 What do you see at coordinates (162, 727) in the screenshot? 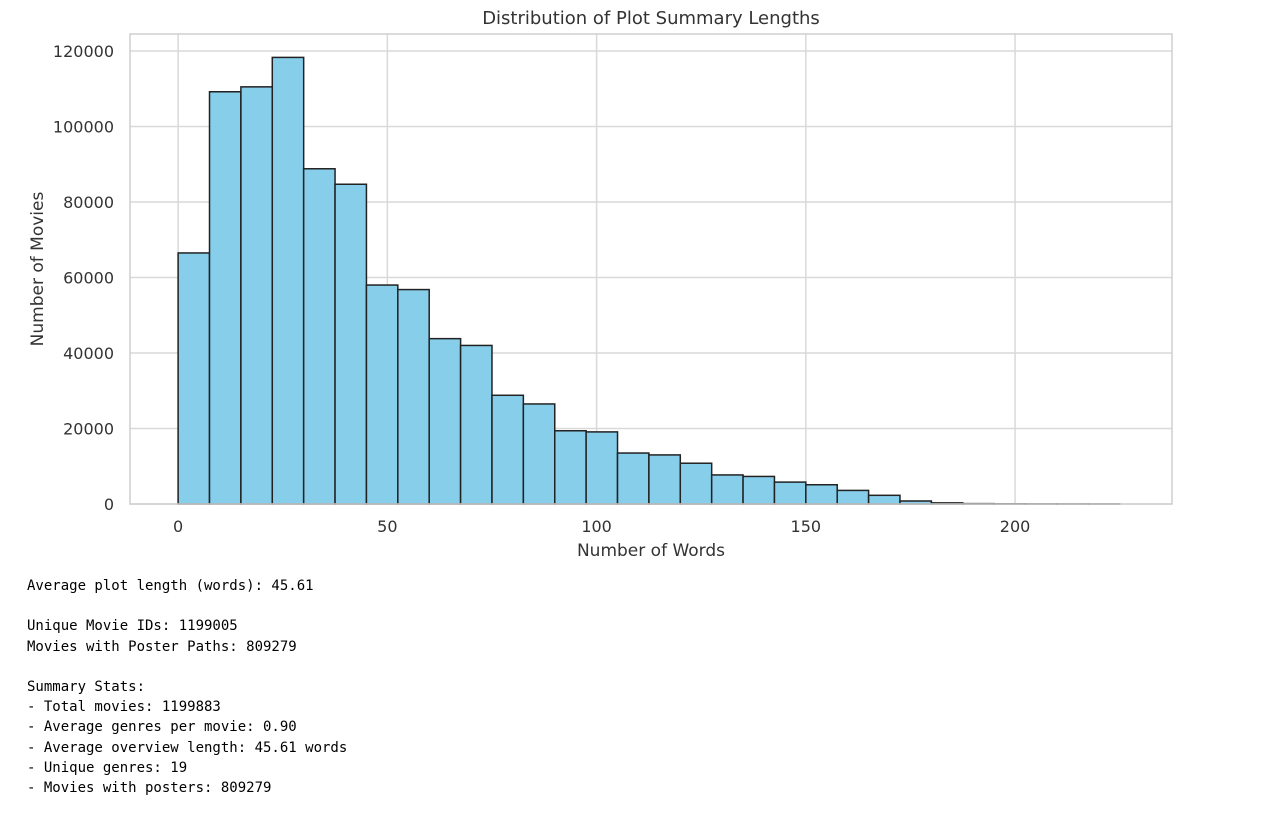
I see `avg-genres-line: - Average genres per movie: 0.90` at bounding box center [162, 727].